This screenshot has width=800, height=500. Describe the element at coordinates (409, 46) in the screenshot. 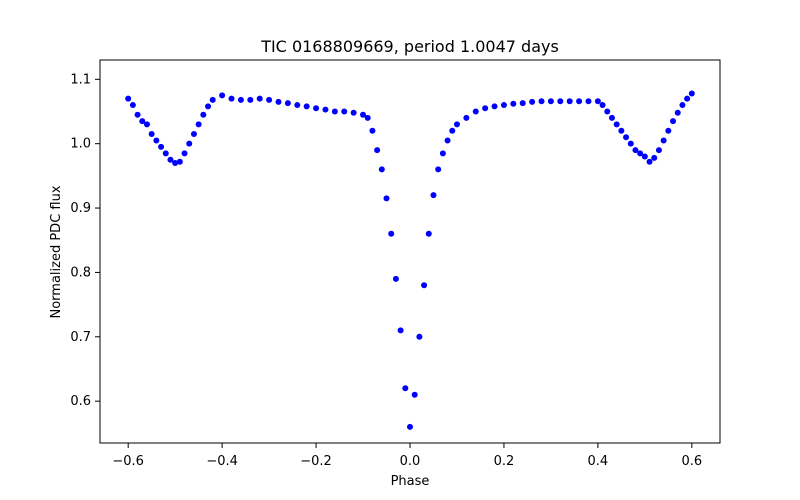

I see `chart-title: TIC 0168809669, period 1.0047 days` at that location.